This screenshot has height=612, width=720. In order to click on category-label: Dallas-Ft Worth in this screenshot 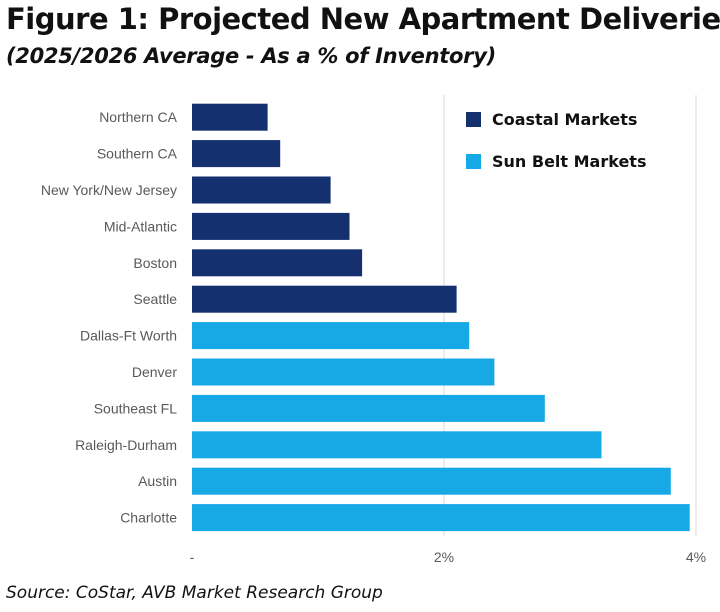, I will do `click(128, 336)`.